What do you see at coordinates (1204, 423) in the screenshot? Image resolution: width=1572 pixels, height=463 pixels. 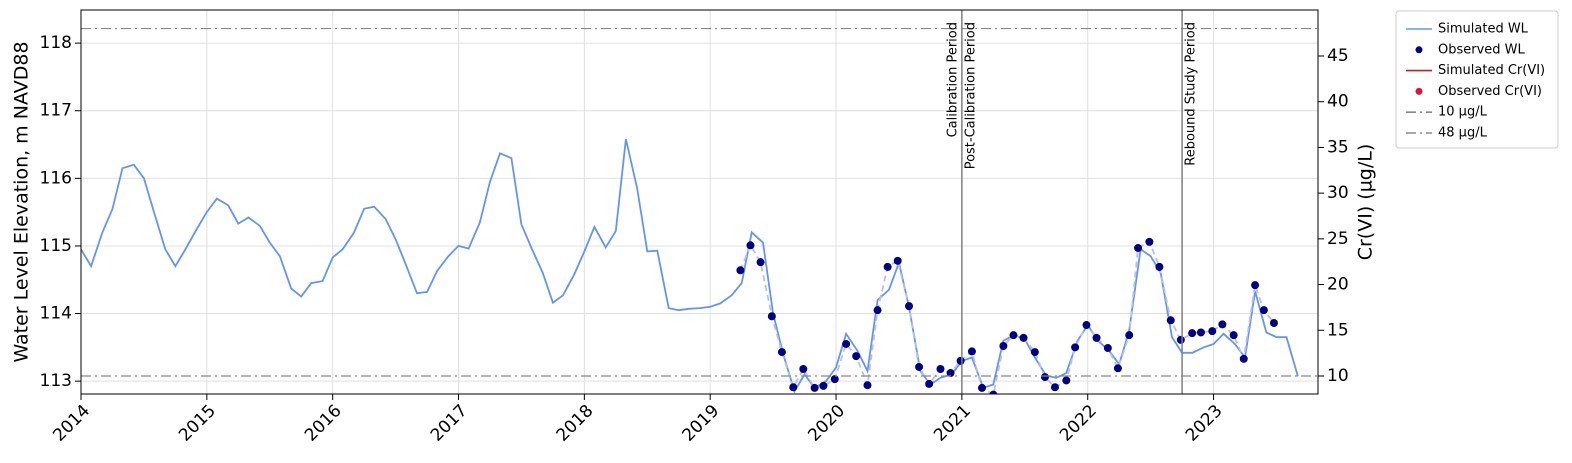 I see `x-tick-label: 2023` at bounding box center [1204, 423].